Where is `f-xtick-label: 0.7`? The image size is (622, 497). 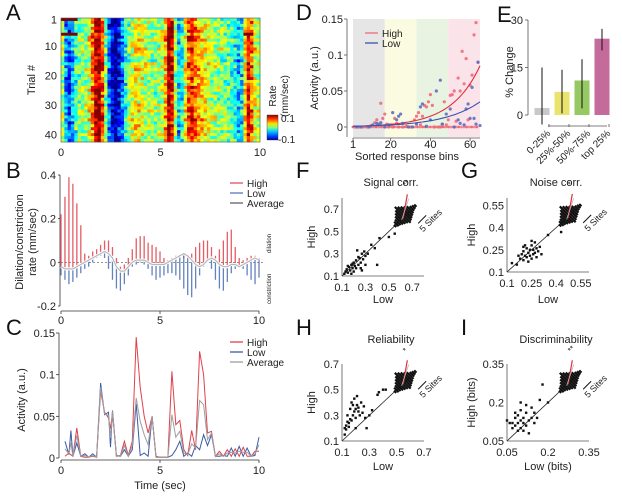 f-xtick-label: 0.7 is located at coordinates (412, 288).